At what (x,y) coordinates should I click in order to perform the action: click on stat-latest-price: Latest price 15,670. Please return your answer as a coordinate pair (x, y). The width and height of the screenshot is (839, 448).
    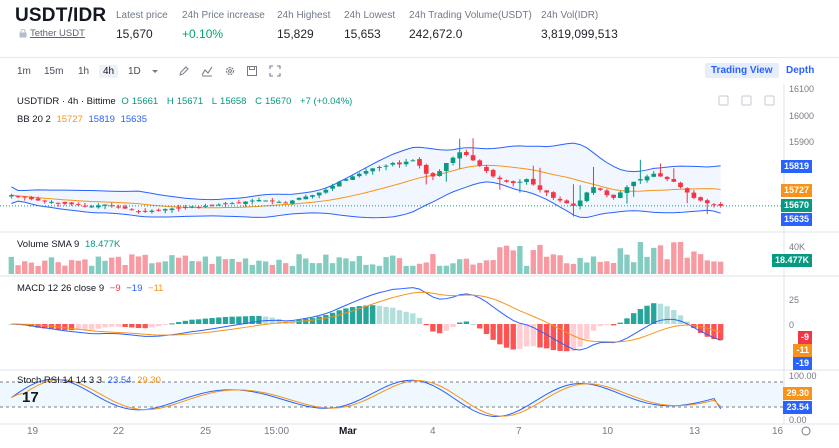
    Looking at the image, I should click on (142, 25).